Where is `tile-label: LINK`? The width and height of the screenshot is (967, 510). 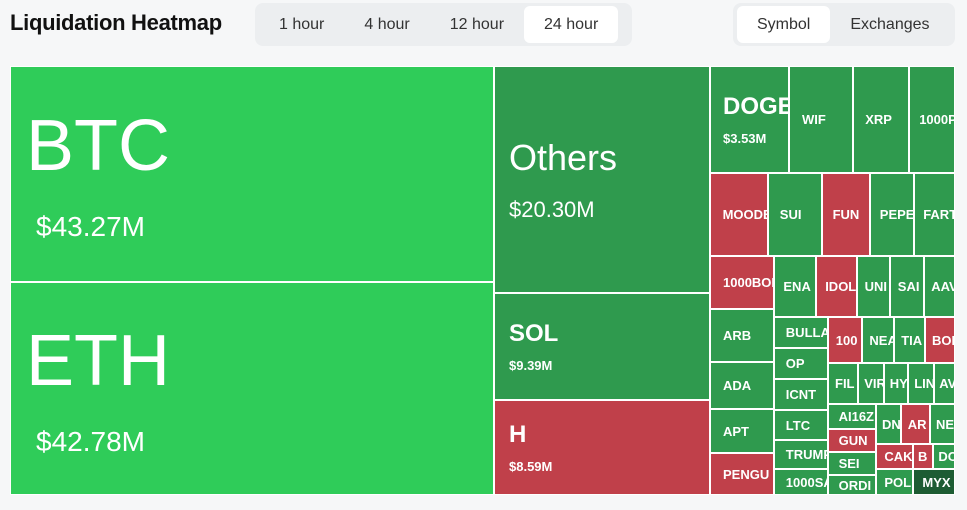 tile-label: LINK is located at coordinates (923, 383).